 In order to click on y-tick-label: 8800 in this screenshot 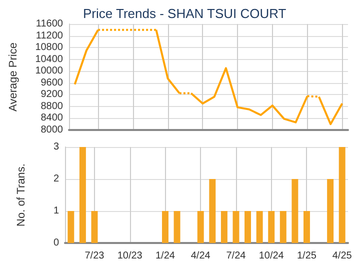, I will do `click(52, 106)`.